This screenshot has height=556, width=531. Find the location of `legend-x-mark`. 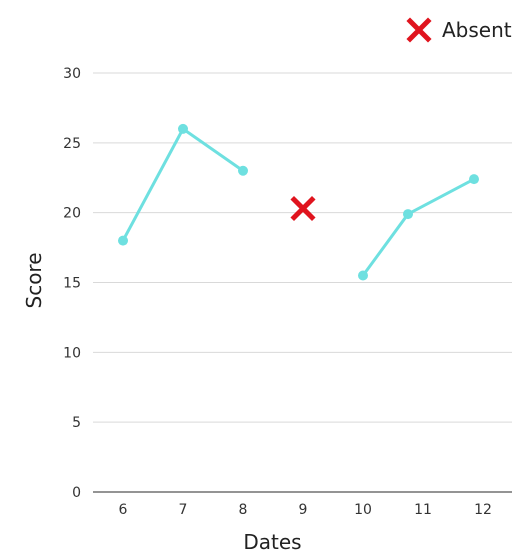

legend-x-mark is located at coordinates (419, 30).